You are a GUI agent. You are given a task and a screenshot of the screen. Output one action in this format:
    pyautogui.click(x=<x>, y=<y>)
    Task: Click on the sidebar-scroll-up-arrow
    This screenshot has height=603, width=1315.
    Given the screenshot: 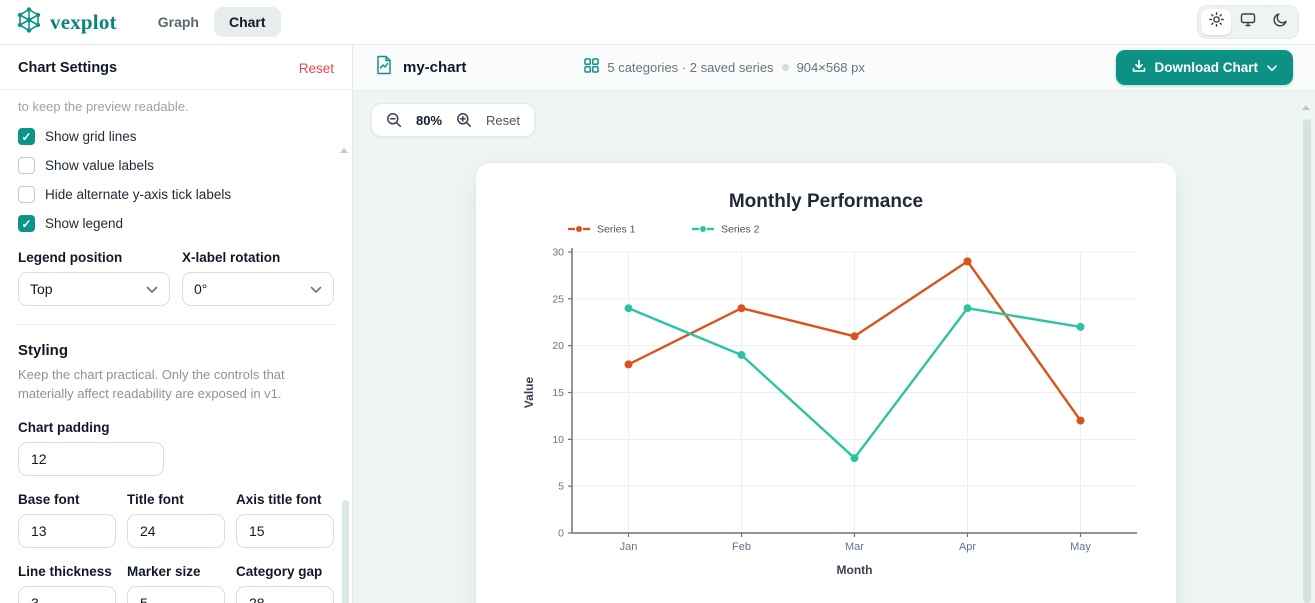 What is the action you would take?
    pyautogui.click(x=344, y=150)
    